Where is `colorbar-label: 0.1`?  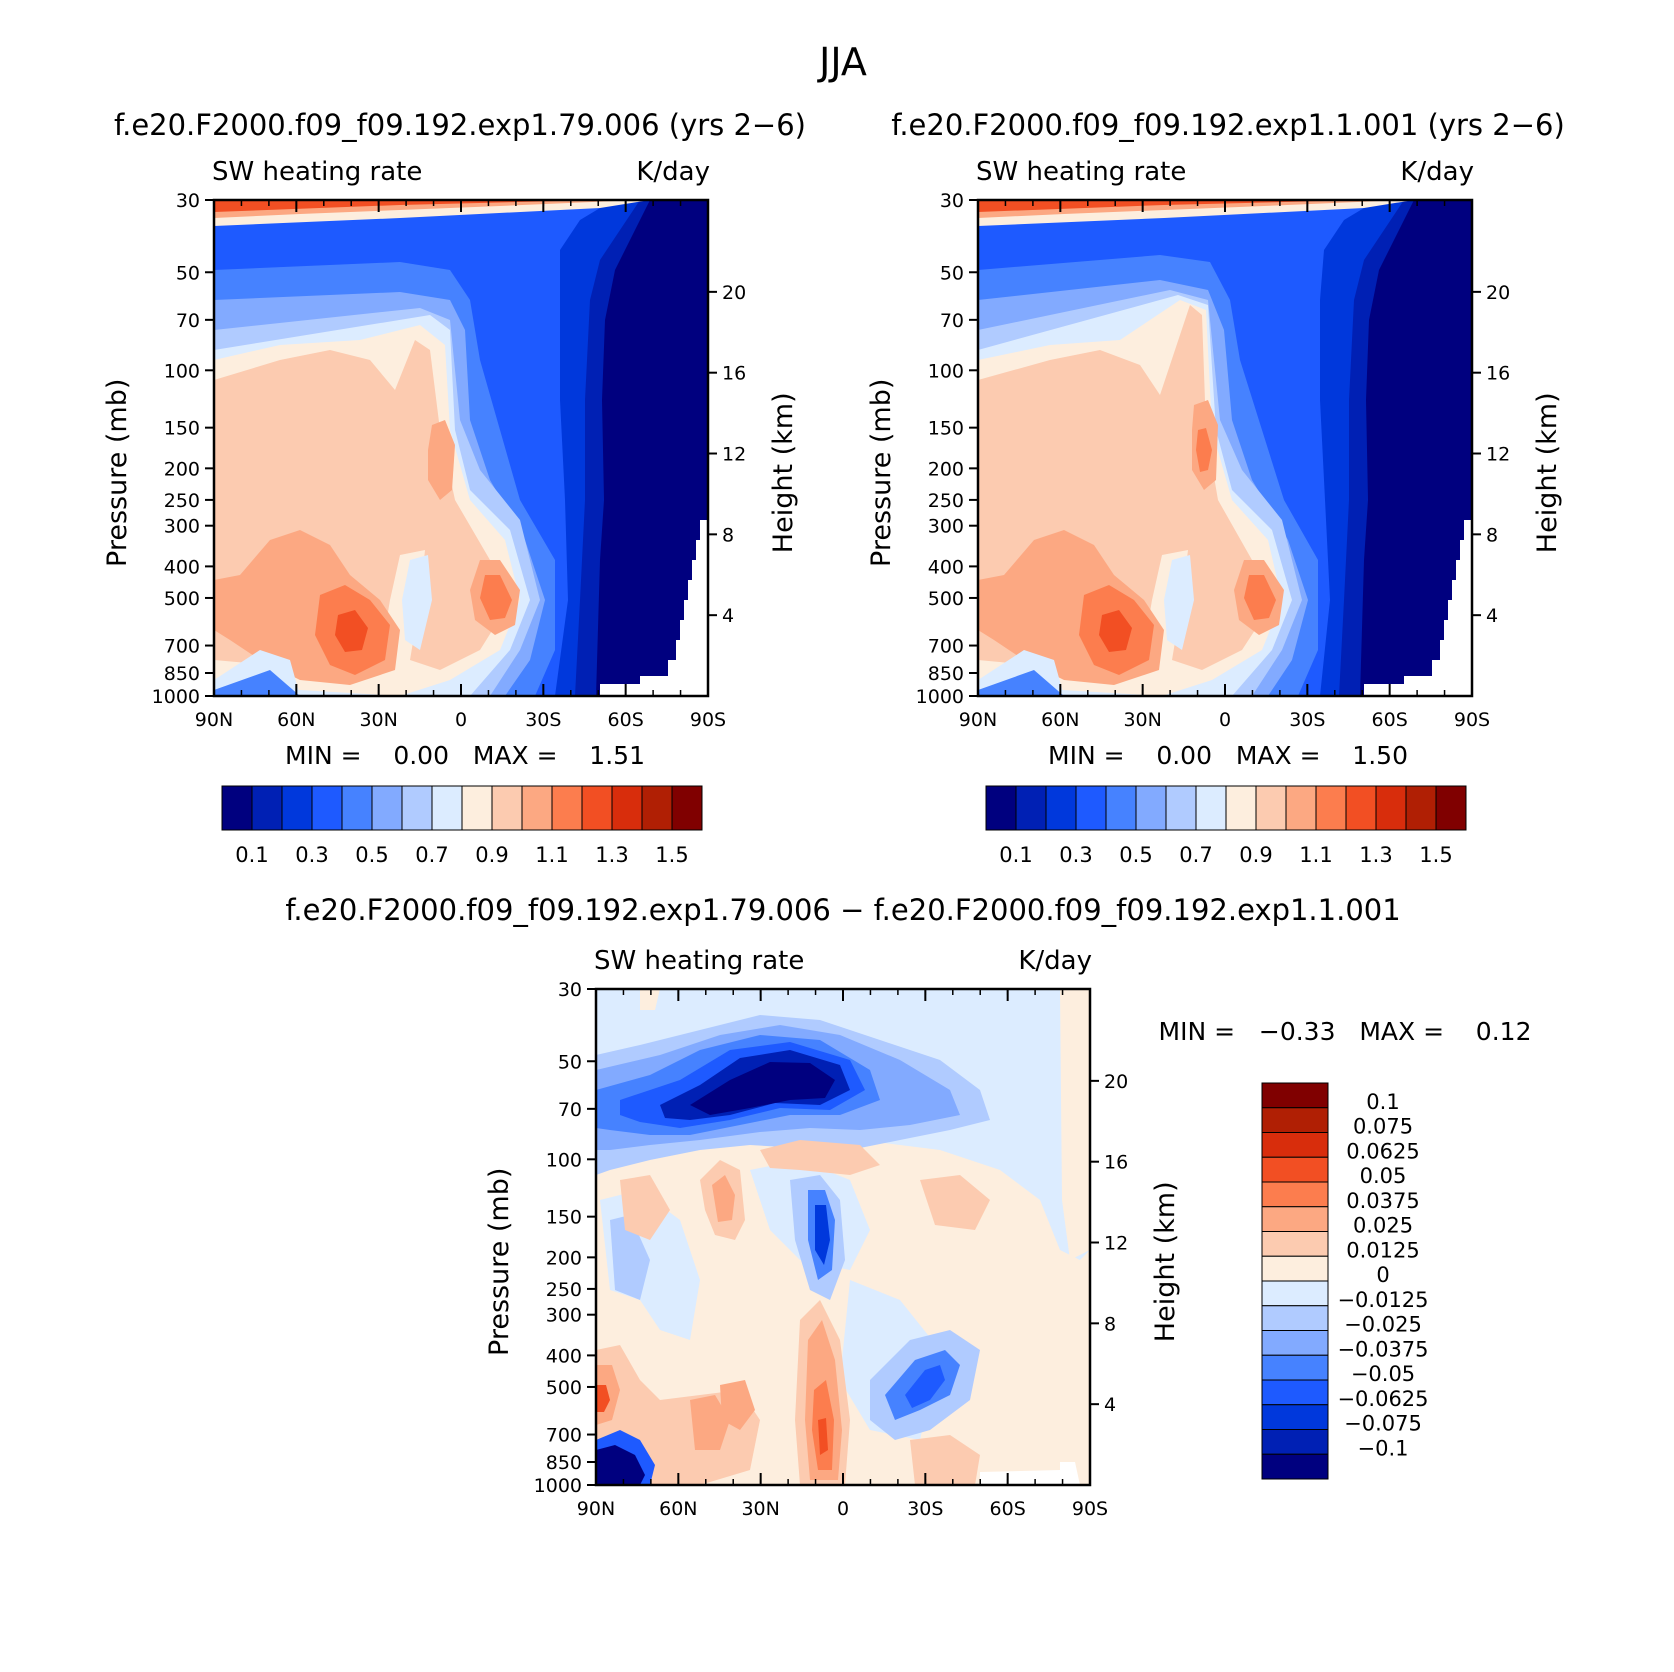
colorbar-label: 0.1 is located at coordinates (1015, 855).